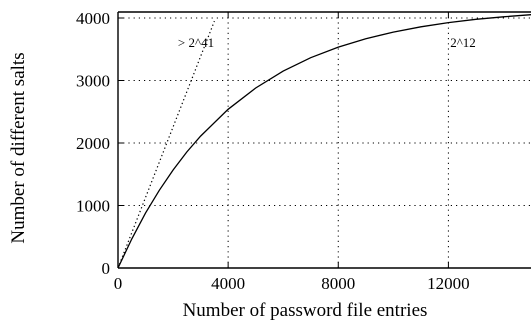 Image resolution: width=531 pixels, height=322 pixels. Describe the element at coordinates (305, 310) in the screenshot. I see `x-axis-label: Number of password file entries` at that location.